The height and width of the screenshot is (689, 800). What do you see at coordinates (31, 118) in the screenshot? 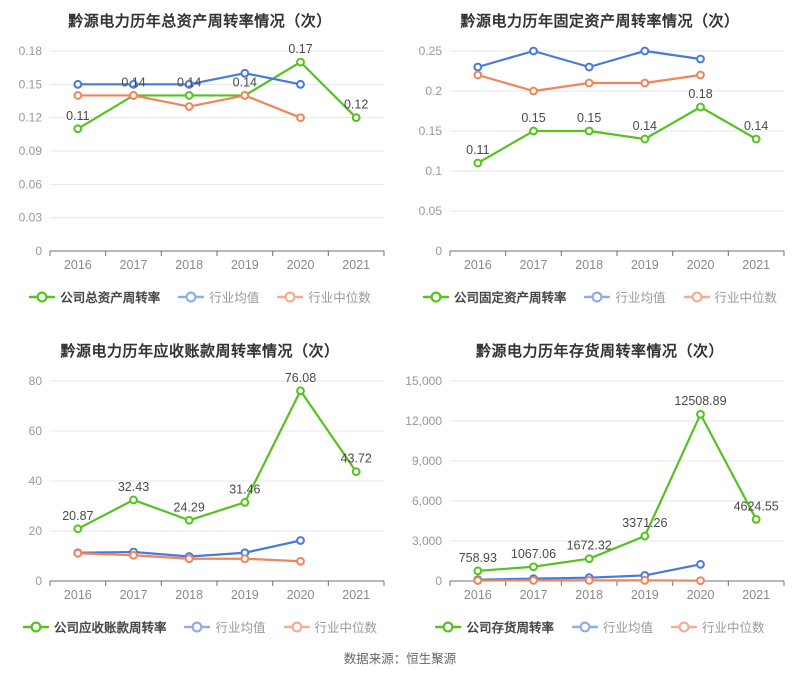
I see `y-tick-label: 0.12` at bounding box center [31, 118].